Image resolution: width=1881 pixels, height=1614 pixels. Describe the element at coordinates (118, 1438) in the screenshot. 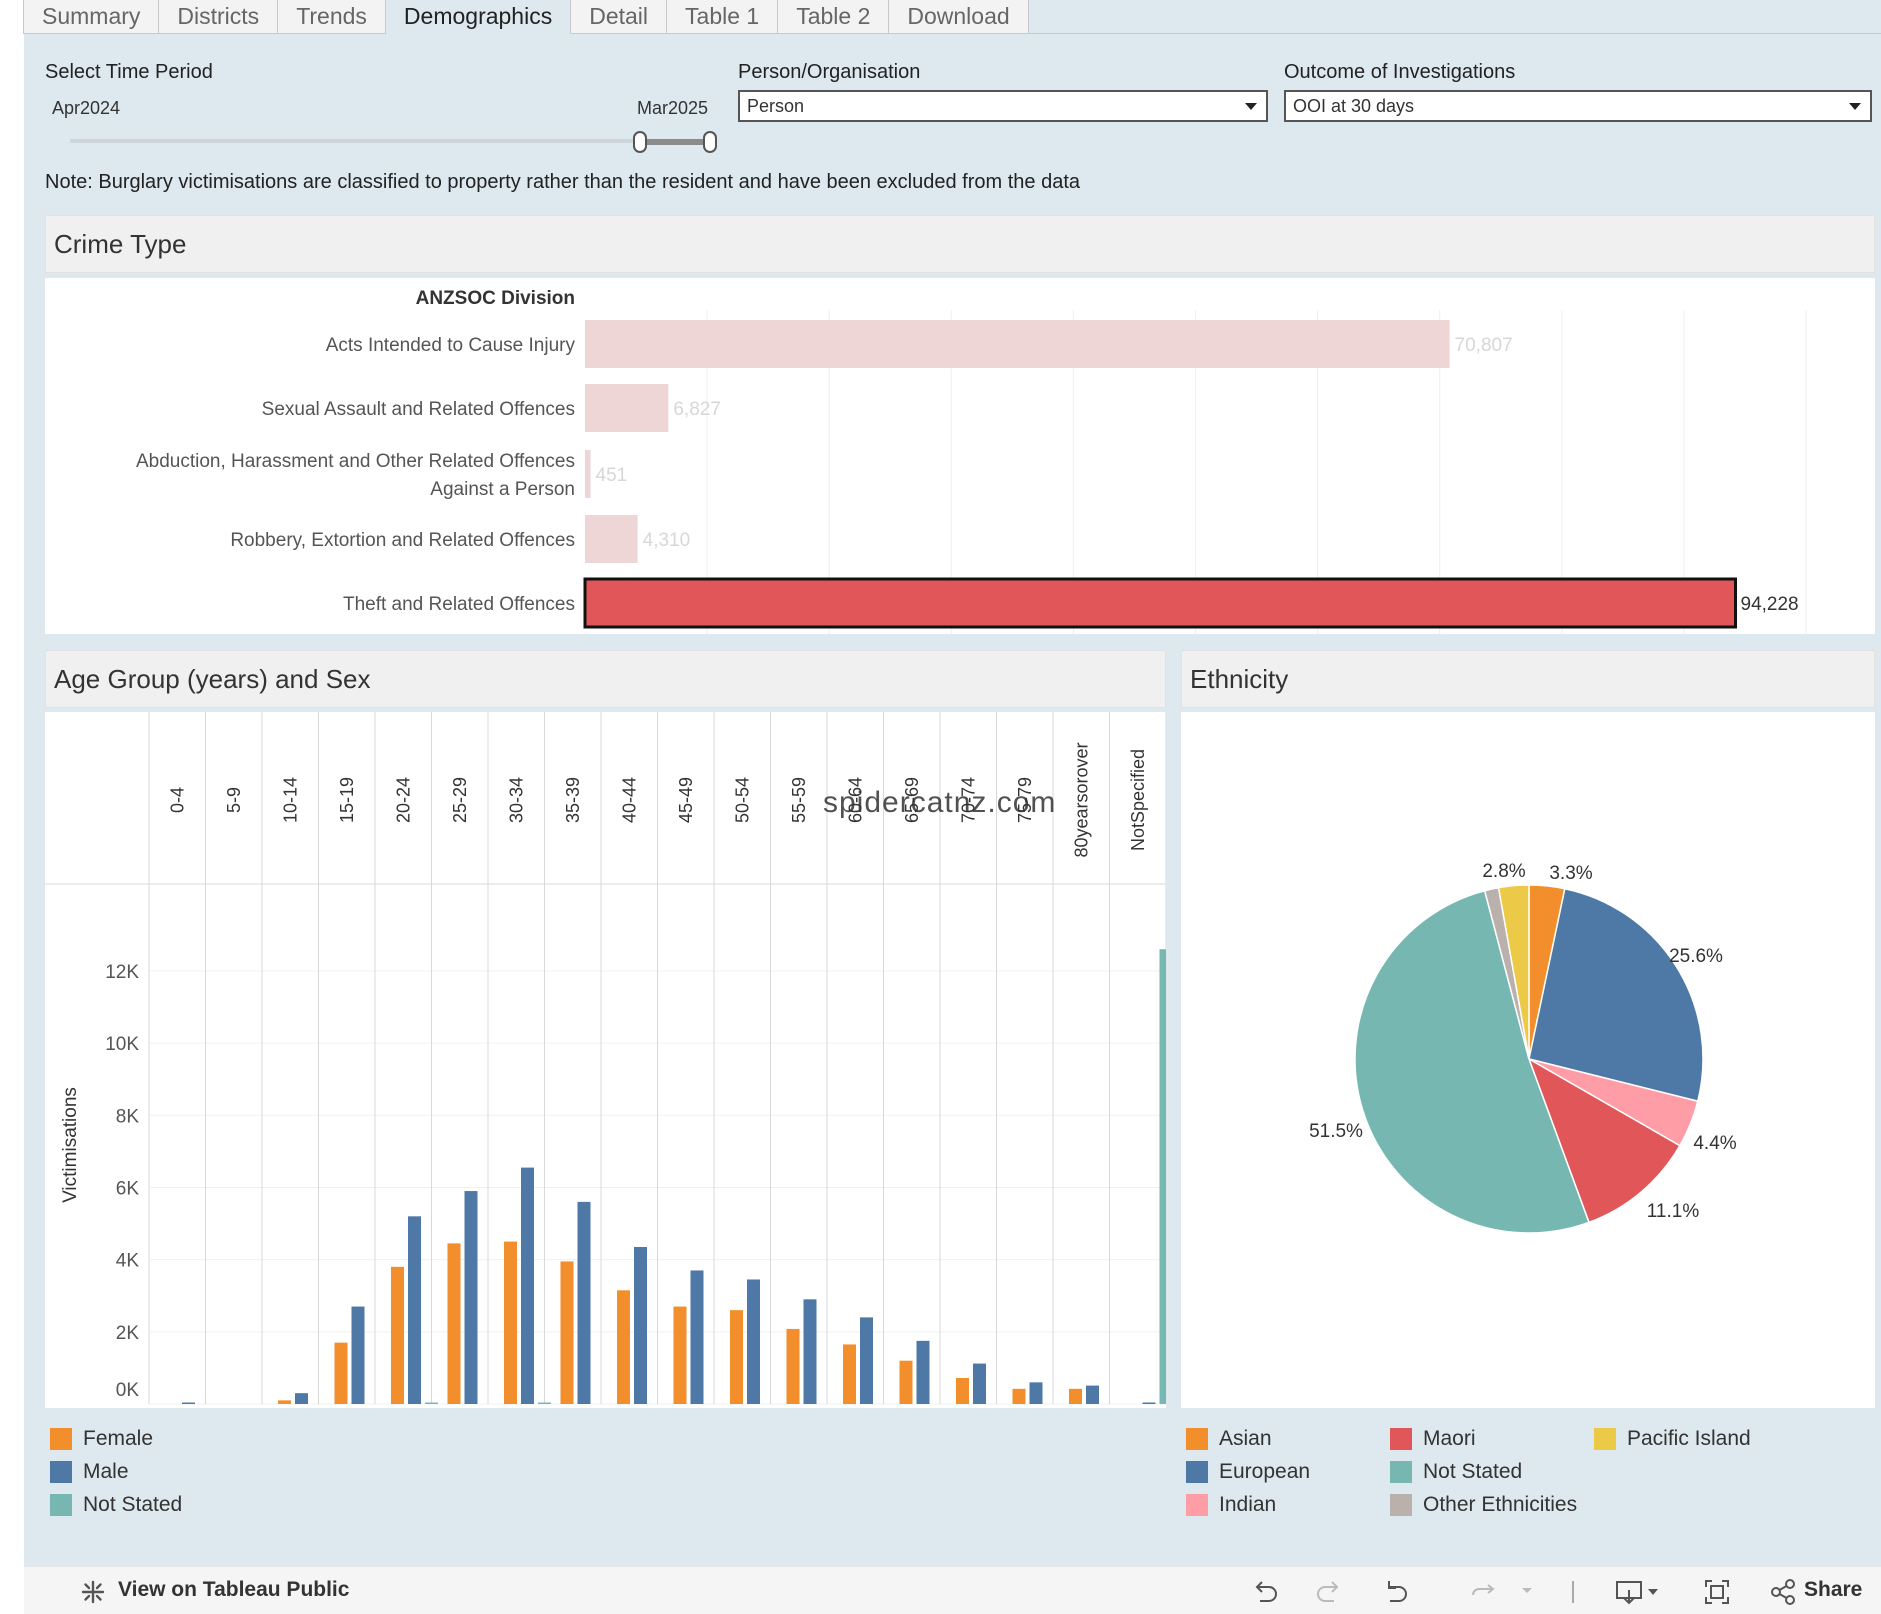

I see `legend-label-female: Female` at that location.